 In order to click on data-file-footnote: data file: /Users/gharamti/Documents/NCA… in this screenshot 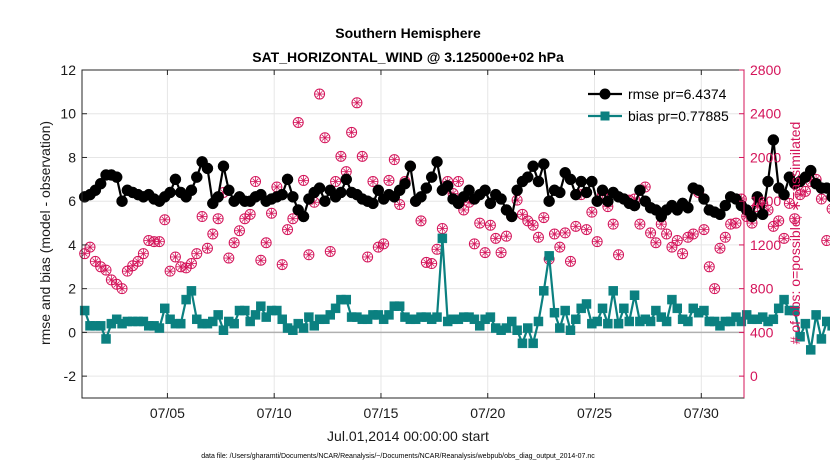, I will do `click(398, 456)`.